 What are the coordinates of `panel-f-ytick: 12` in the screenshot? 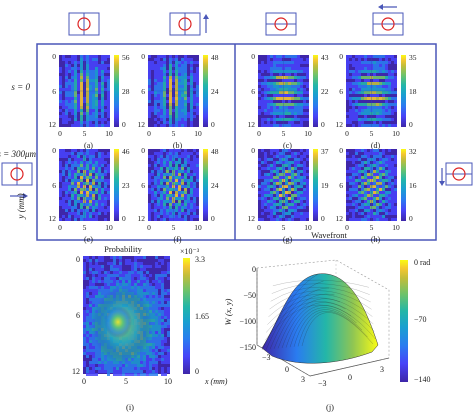 It's located at (142, 218).